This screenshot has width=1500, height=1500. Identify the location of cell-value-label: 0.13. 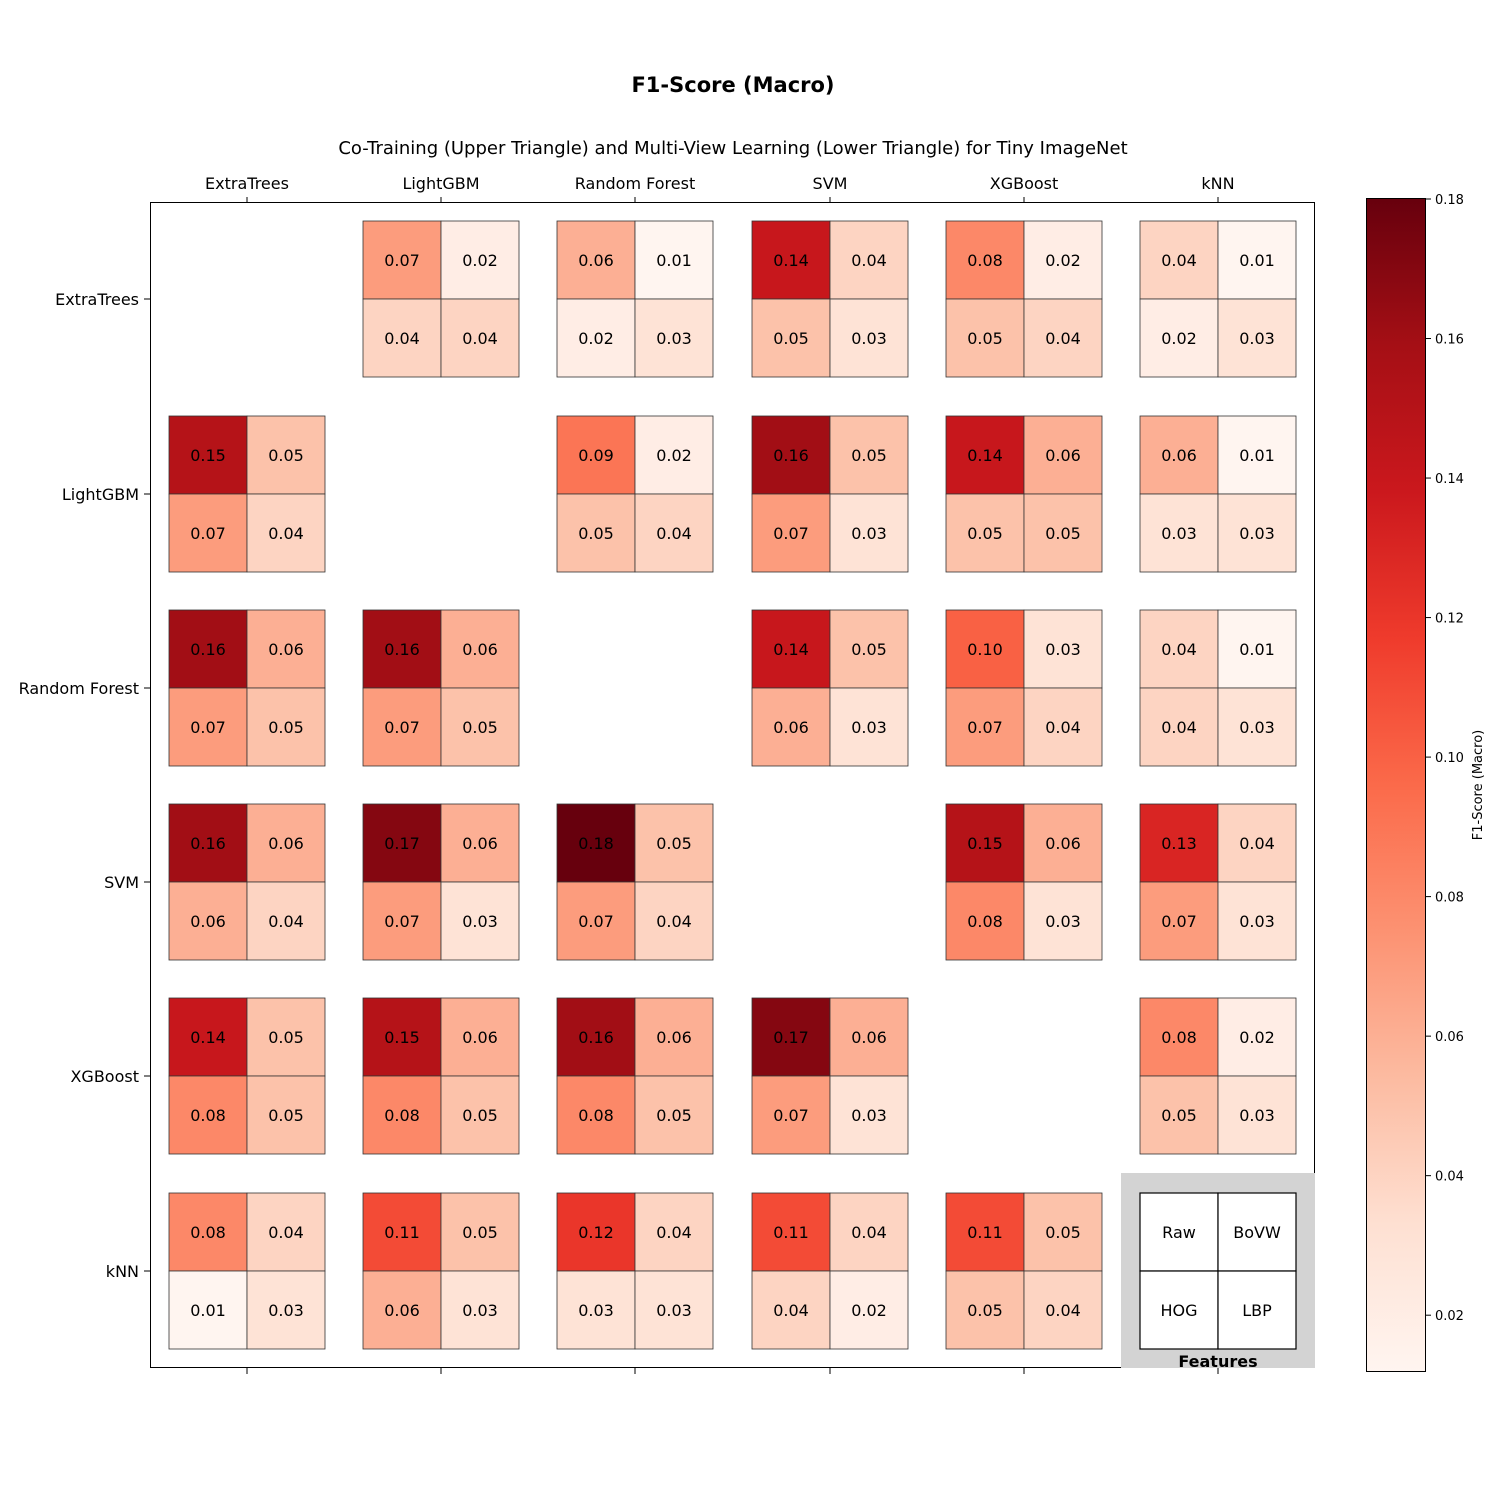
(1179, 843).